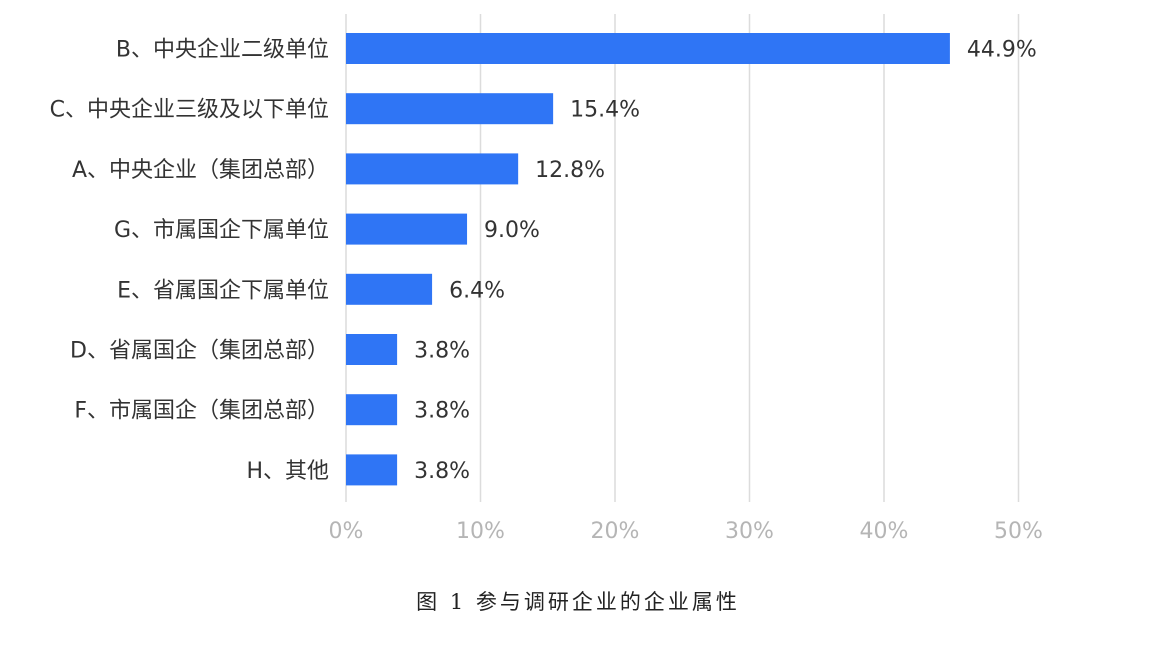  Describe the element at coordinates (578, 602) in the screenshot. I see `figure-caption: 图 1 参与调研企业的企业属性` at that location.